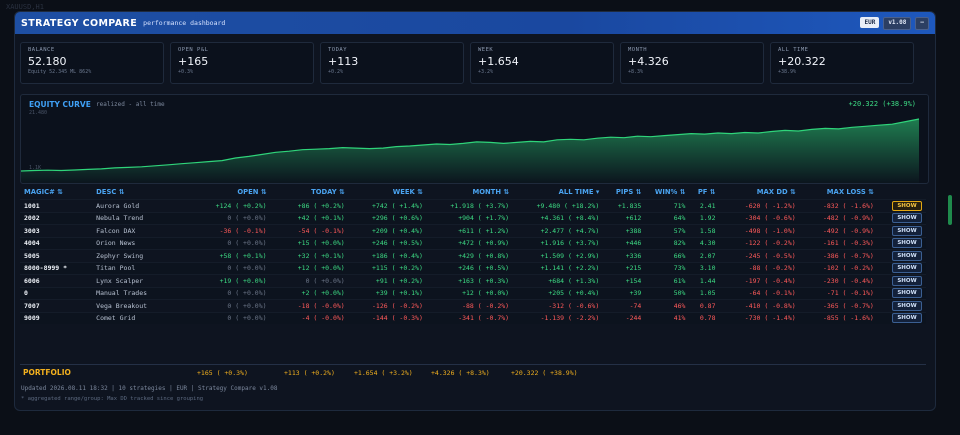  I want to click on cell-month: -341 ( -0.7%), so click(470, 317).